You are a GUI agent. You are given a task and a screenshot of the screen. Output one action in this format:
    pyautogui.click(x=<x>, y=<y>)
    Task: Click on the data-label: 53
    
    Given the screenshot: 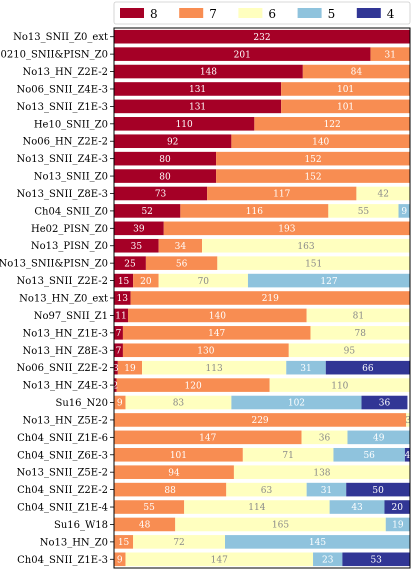 What is the action you would take?
    pyautogui.click(x=376, y=560)
    